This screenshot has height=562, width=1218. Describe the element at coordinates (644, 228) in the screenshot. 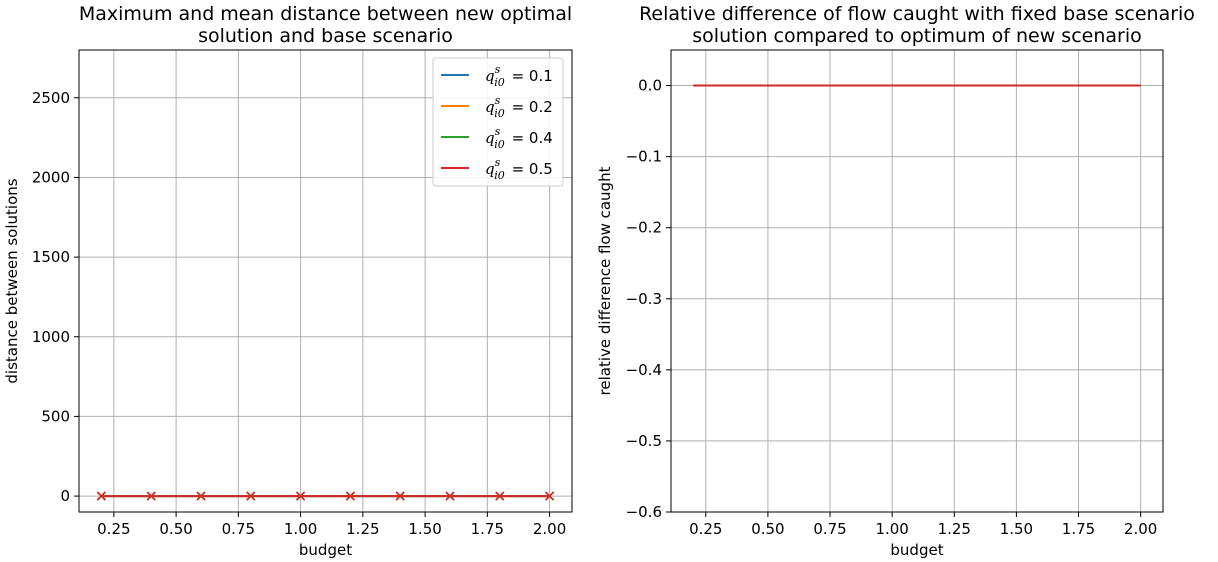

I see `y-tick-label: −0.2` at that location.